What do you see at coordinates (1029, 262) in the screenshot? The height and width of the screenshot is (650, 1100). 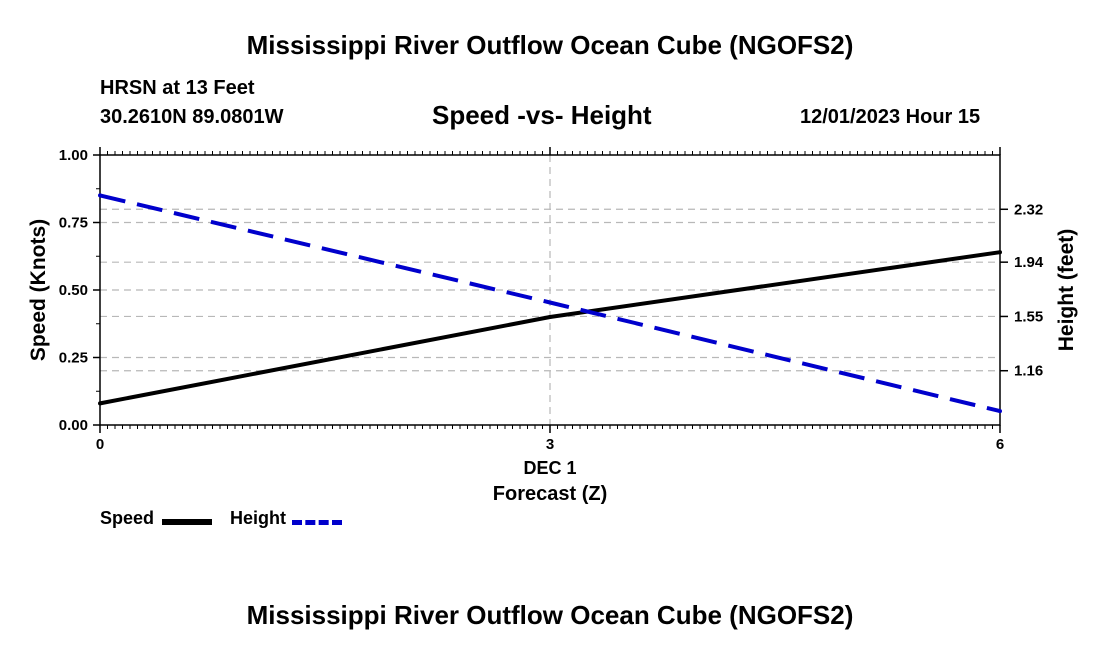 I see `y-right-tick-label: 1.94` at bounding box center [1029, 262].